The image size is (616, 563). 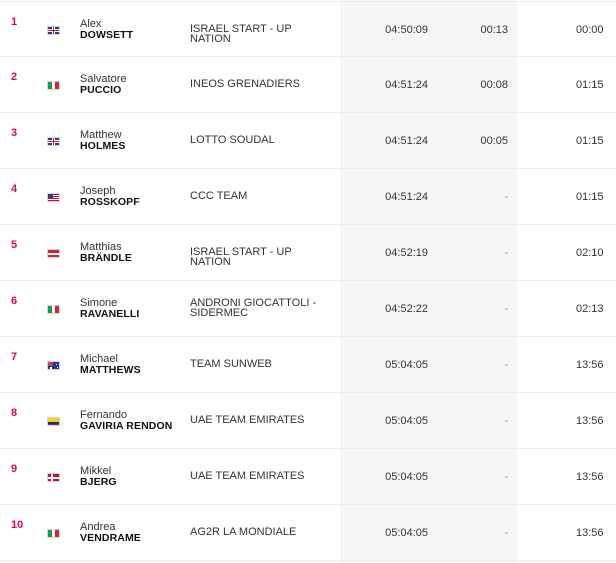 What do you see at coordinates (17, 525) in the screenshot?
I see `rank: 10` at bounding box center [17, 525].